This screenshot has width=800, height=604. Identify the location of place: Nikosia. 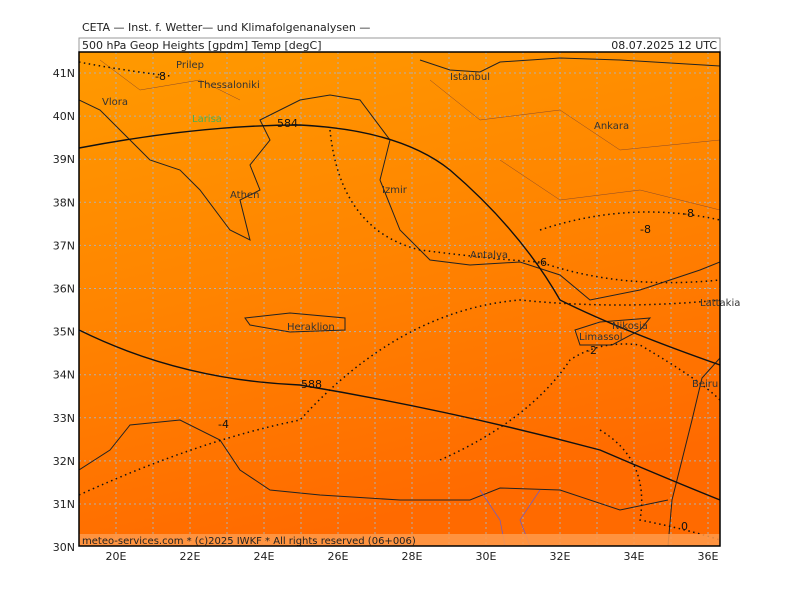
(630, 326).